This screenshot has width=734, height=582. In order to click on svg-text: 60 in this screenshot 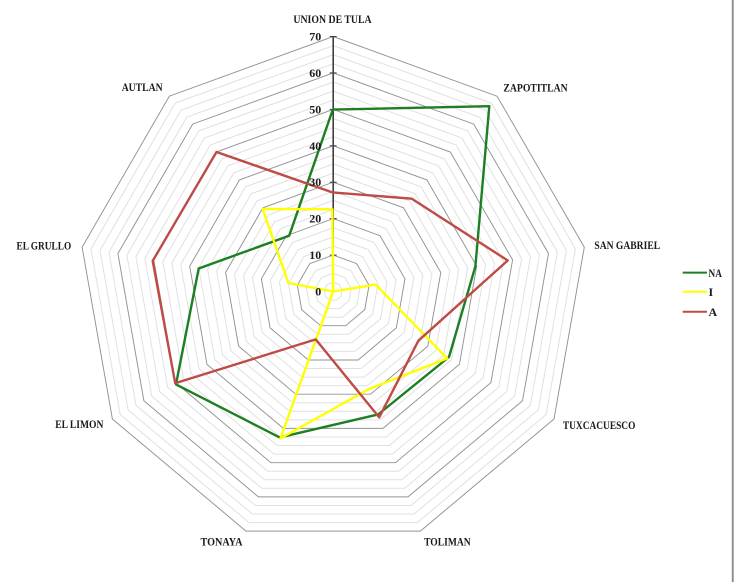, I will do `click(315, 73)`.